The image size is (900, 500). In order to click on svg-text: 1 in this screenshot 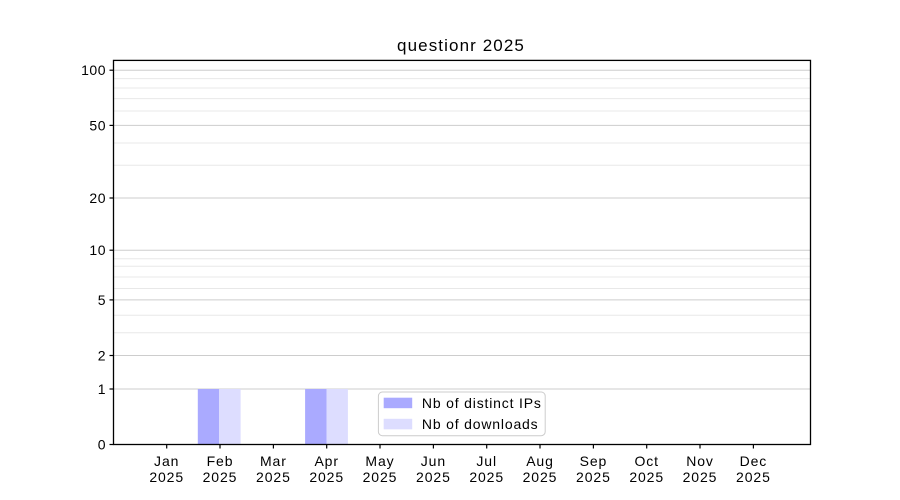, I will do `click(102, 389)`.